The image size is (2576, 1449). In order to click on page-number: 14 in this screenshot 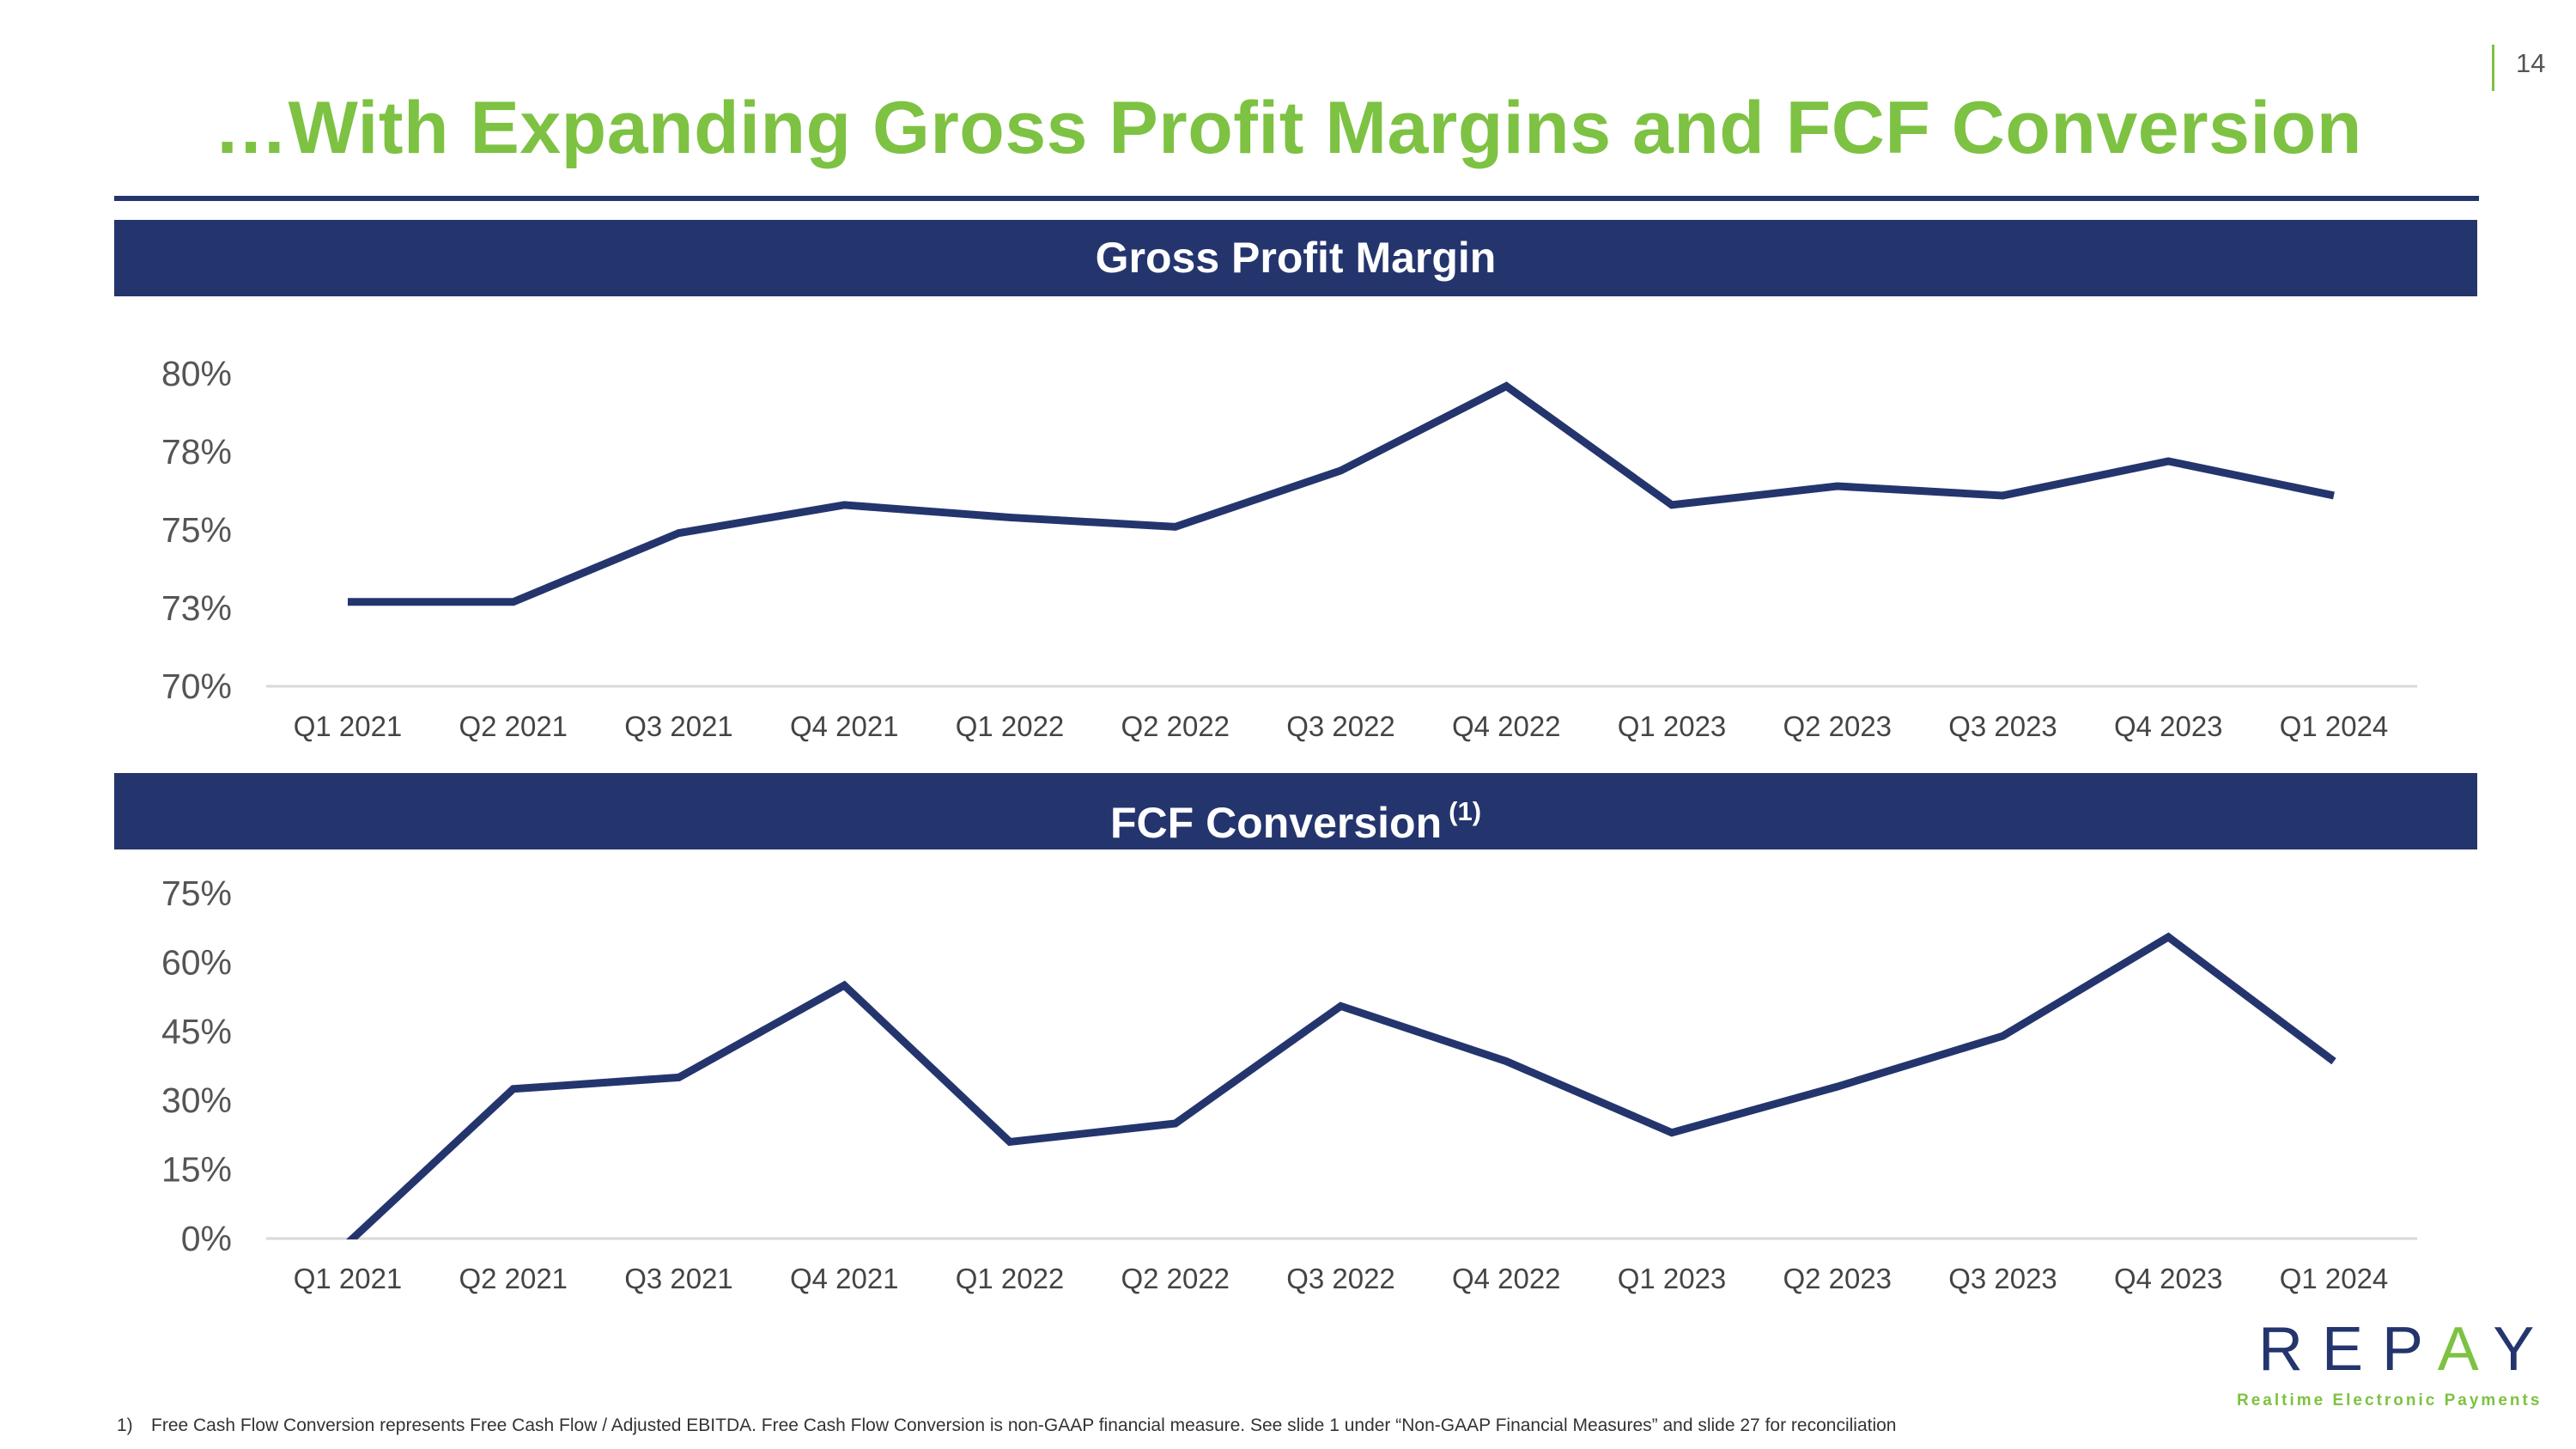, I will do `click(2531, 63)`.